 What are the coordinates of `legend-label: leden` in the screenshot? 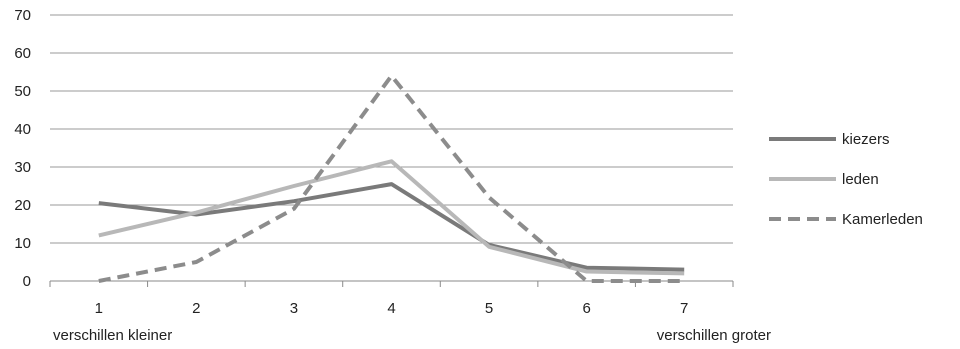 It's located at (860, 179).